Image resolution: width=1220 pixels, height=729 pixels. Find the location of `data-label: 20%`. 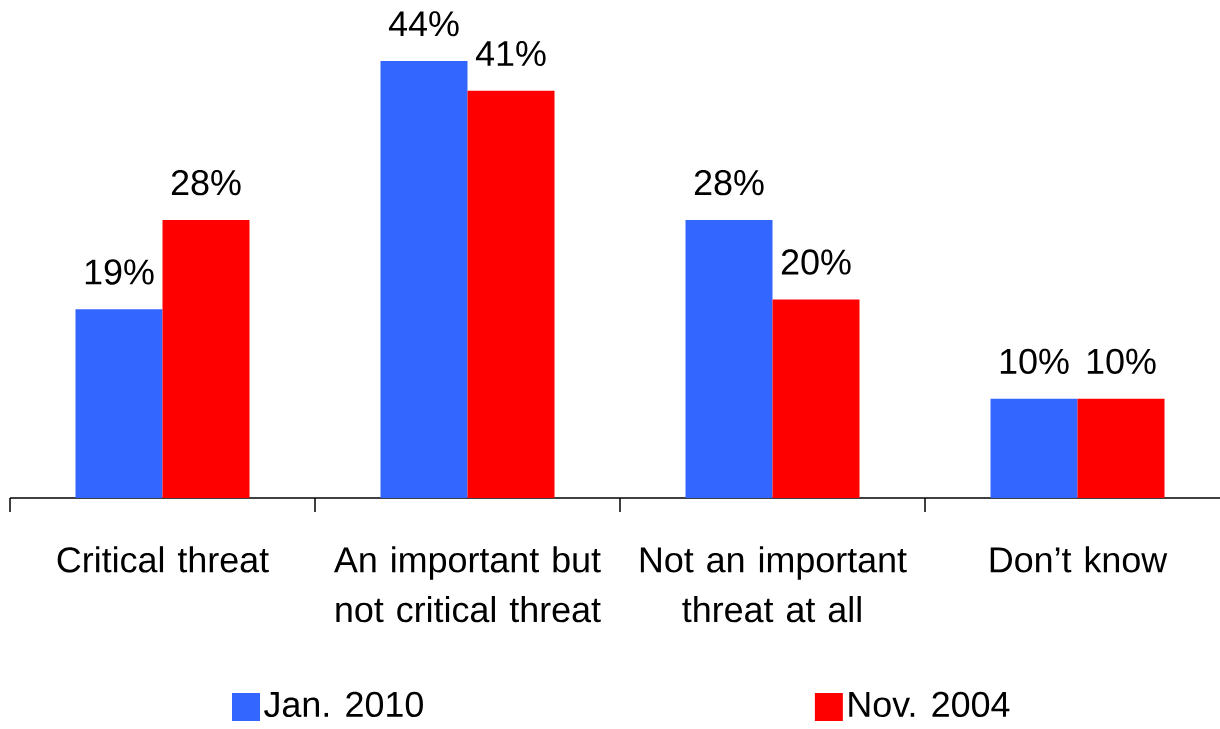

data-label: 20% is located at coordinates (816, 262).